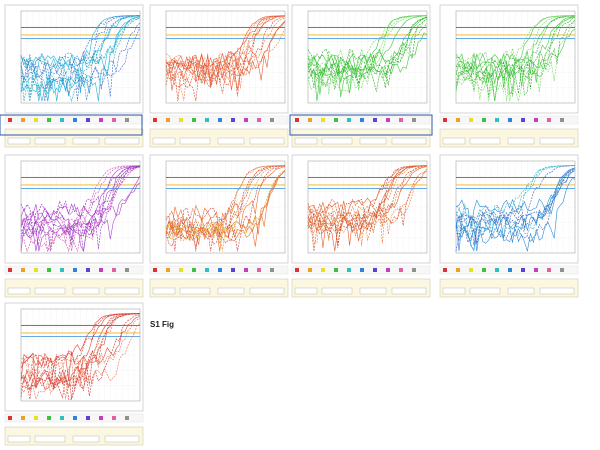 Image resolution: width=600 pixels, height=450 pixels. I want to click on plot-area, so click(225, 57).